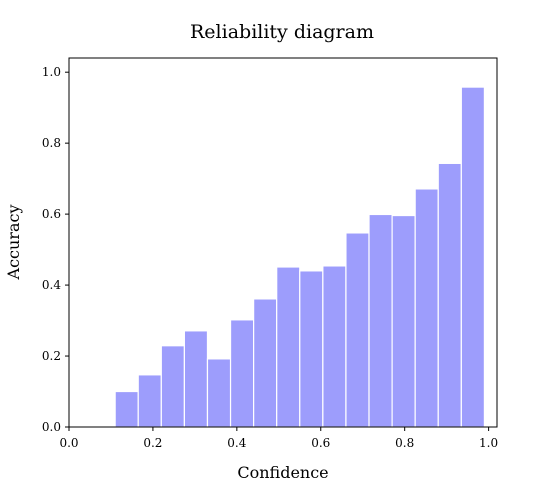 This screenshot has width=552, height=484. I want to click on chart-title: Reliability diagram, so click(282, 32).